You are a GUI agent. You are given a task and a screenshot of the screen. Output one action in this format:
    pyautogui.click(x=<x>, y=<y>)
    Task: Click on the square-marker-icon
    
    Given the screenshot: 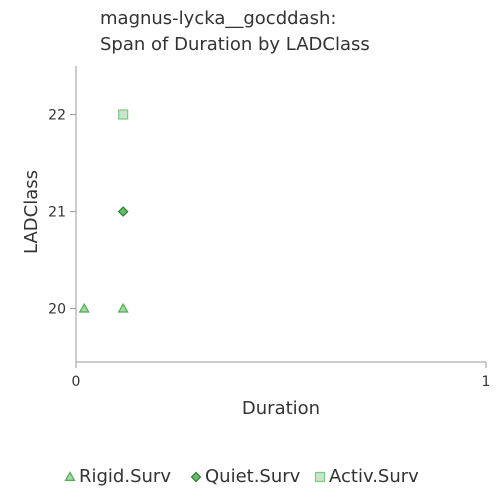 What is the action you would take?
    pyautogui.click(x=320, y=477)
    